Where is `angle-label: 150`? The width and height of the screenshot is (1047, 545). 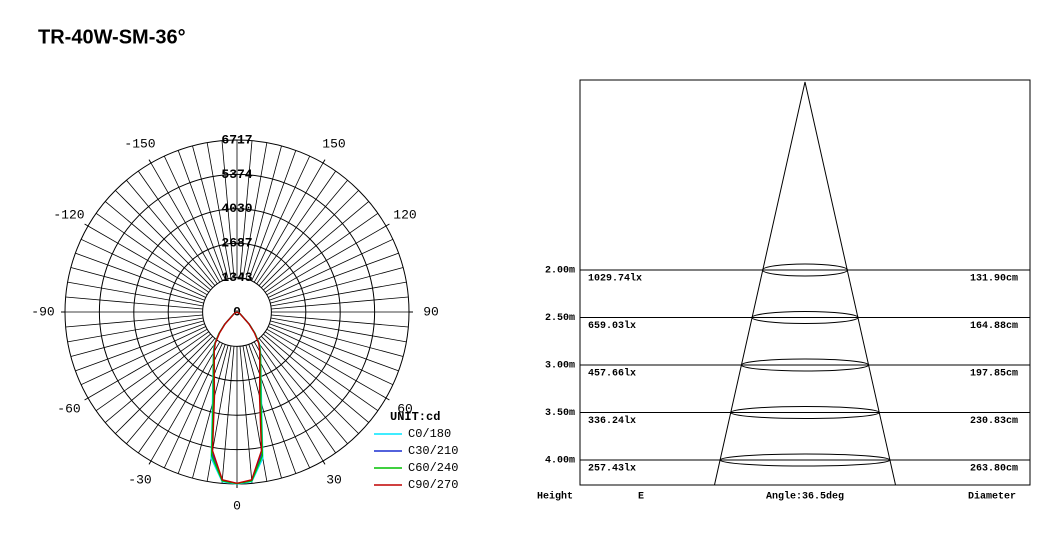 angle-label: 150 is located at coordinates (333, 143).